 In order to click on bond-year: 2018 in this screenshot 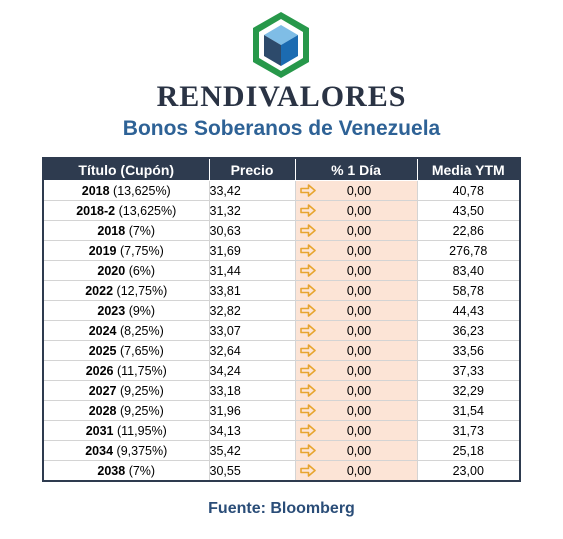, I will do `click(111, 230)`.